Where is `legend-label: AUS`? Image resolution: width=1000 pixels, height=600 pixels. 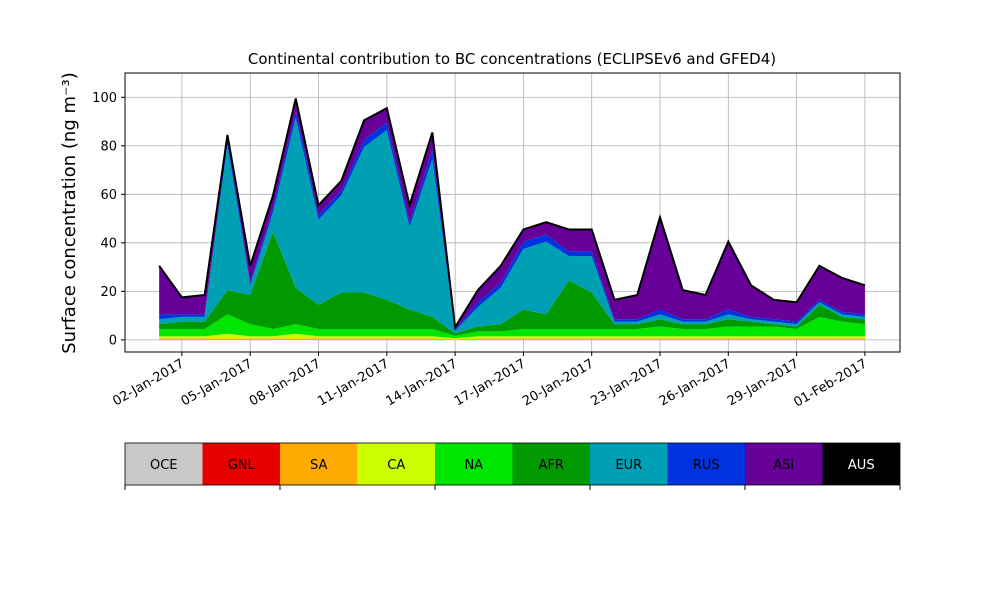
legend-label: AUS is located at coordinates (861, 465).